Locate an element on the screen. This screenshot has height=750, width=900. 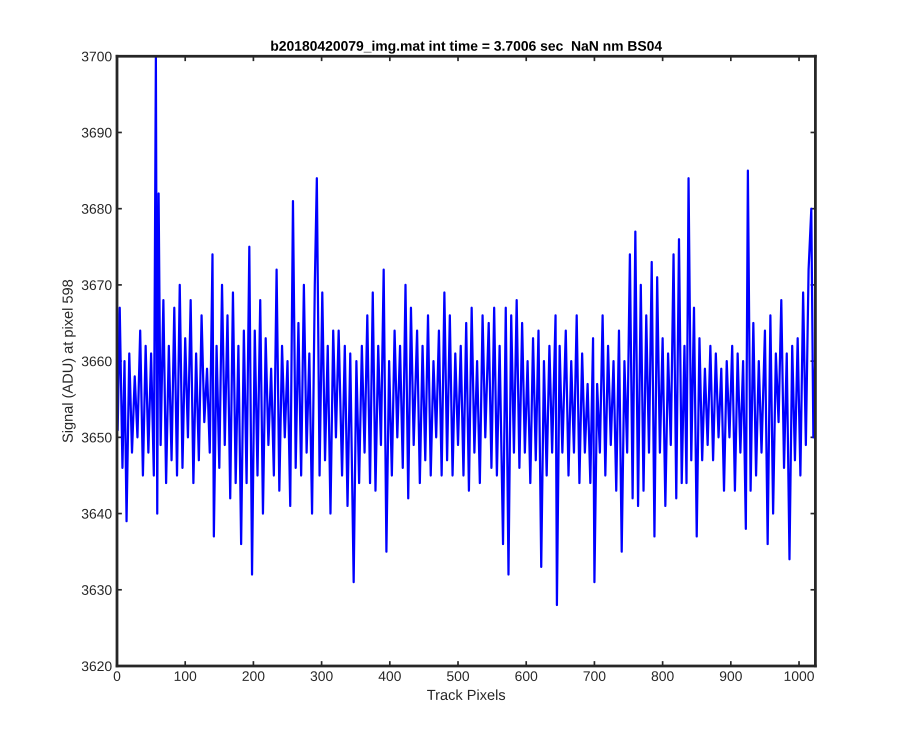
x-tick-label: 400 is located at coordinates (389, 676).